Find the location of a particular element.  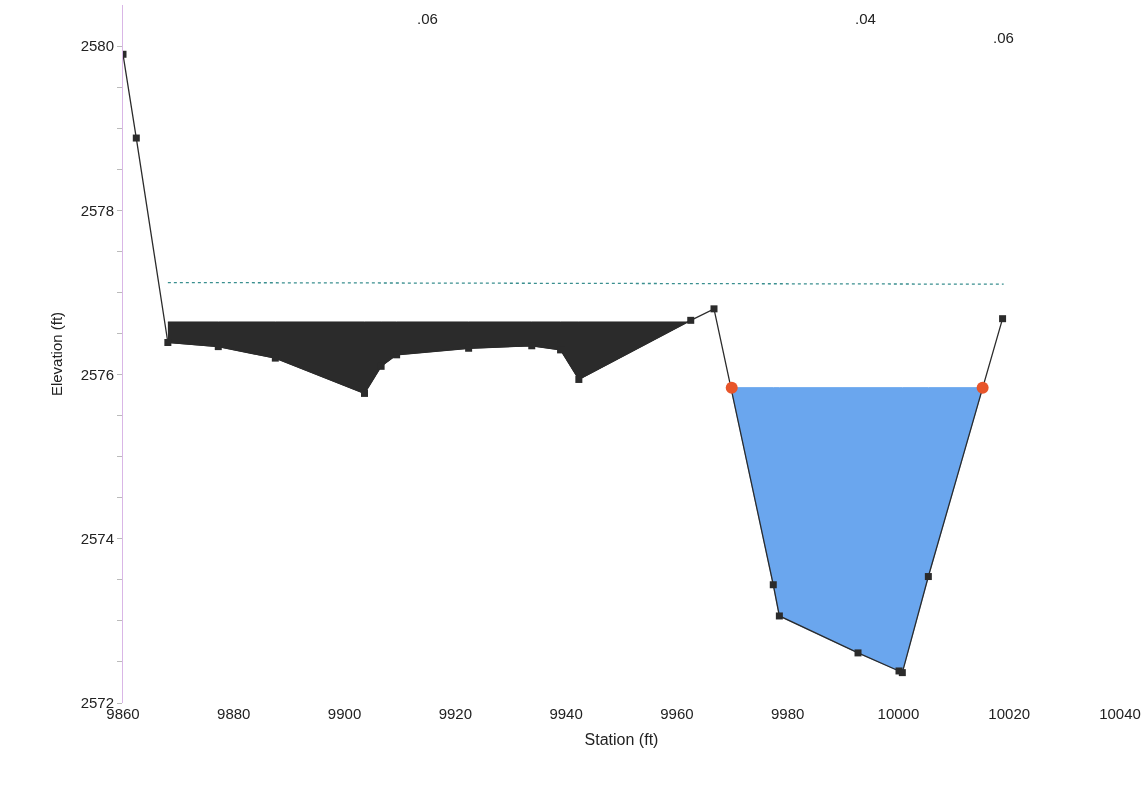

x-tick-label: 9940 is located at coordinates (566, 713).